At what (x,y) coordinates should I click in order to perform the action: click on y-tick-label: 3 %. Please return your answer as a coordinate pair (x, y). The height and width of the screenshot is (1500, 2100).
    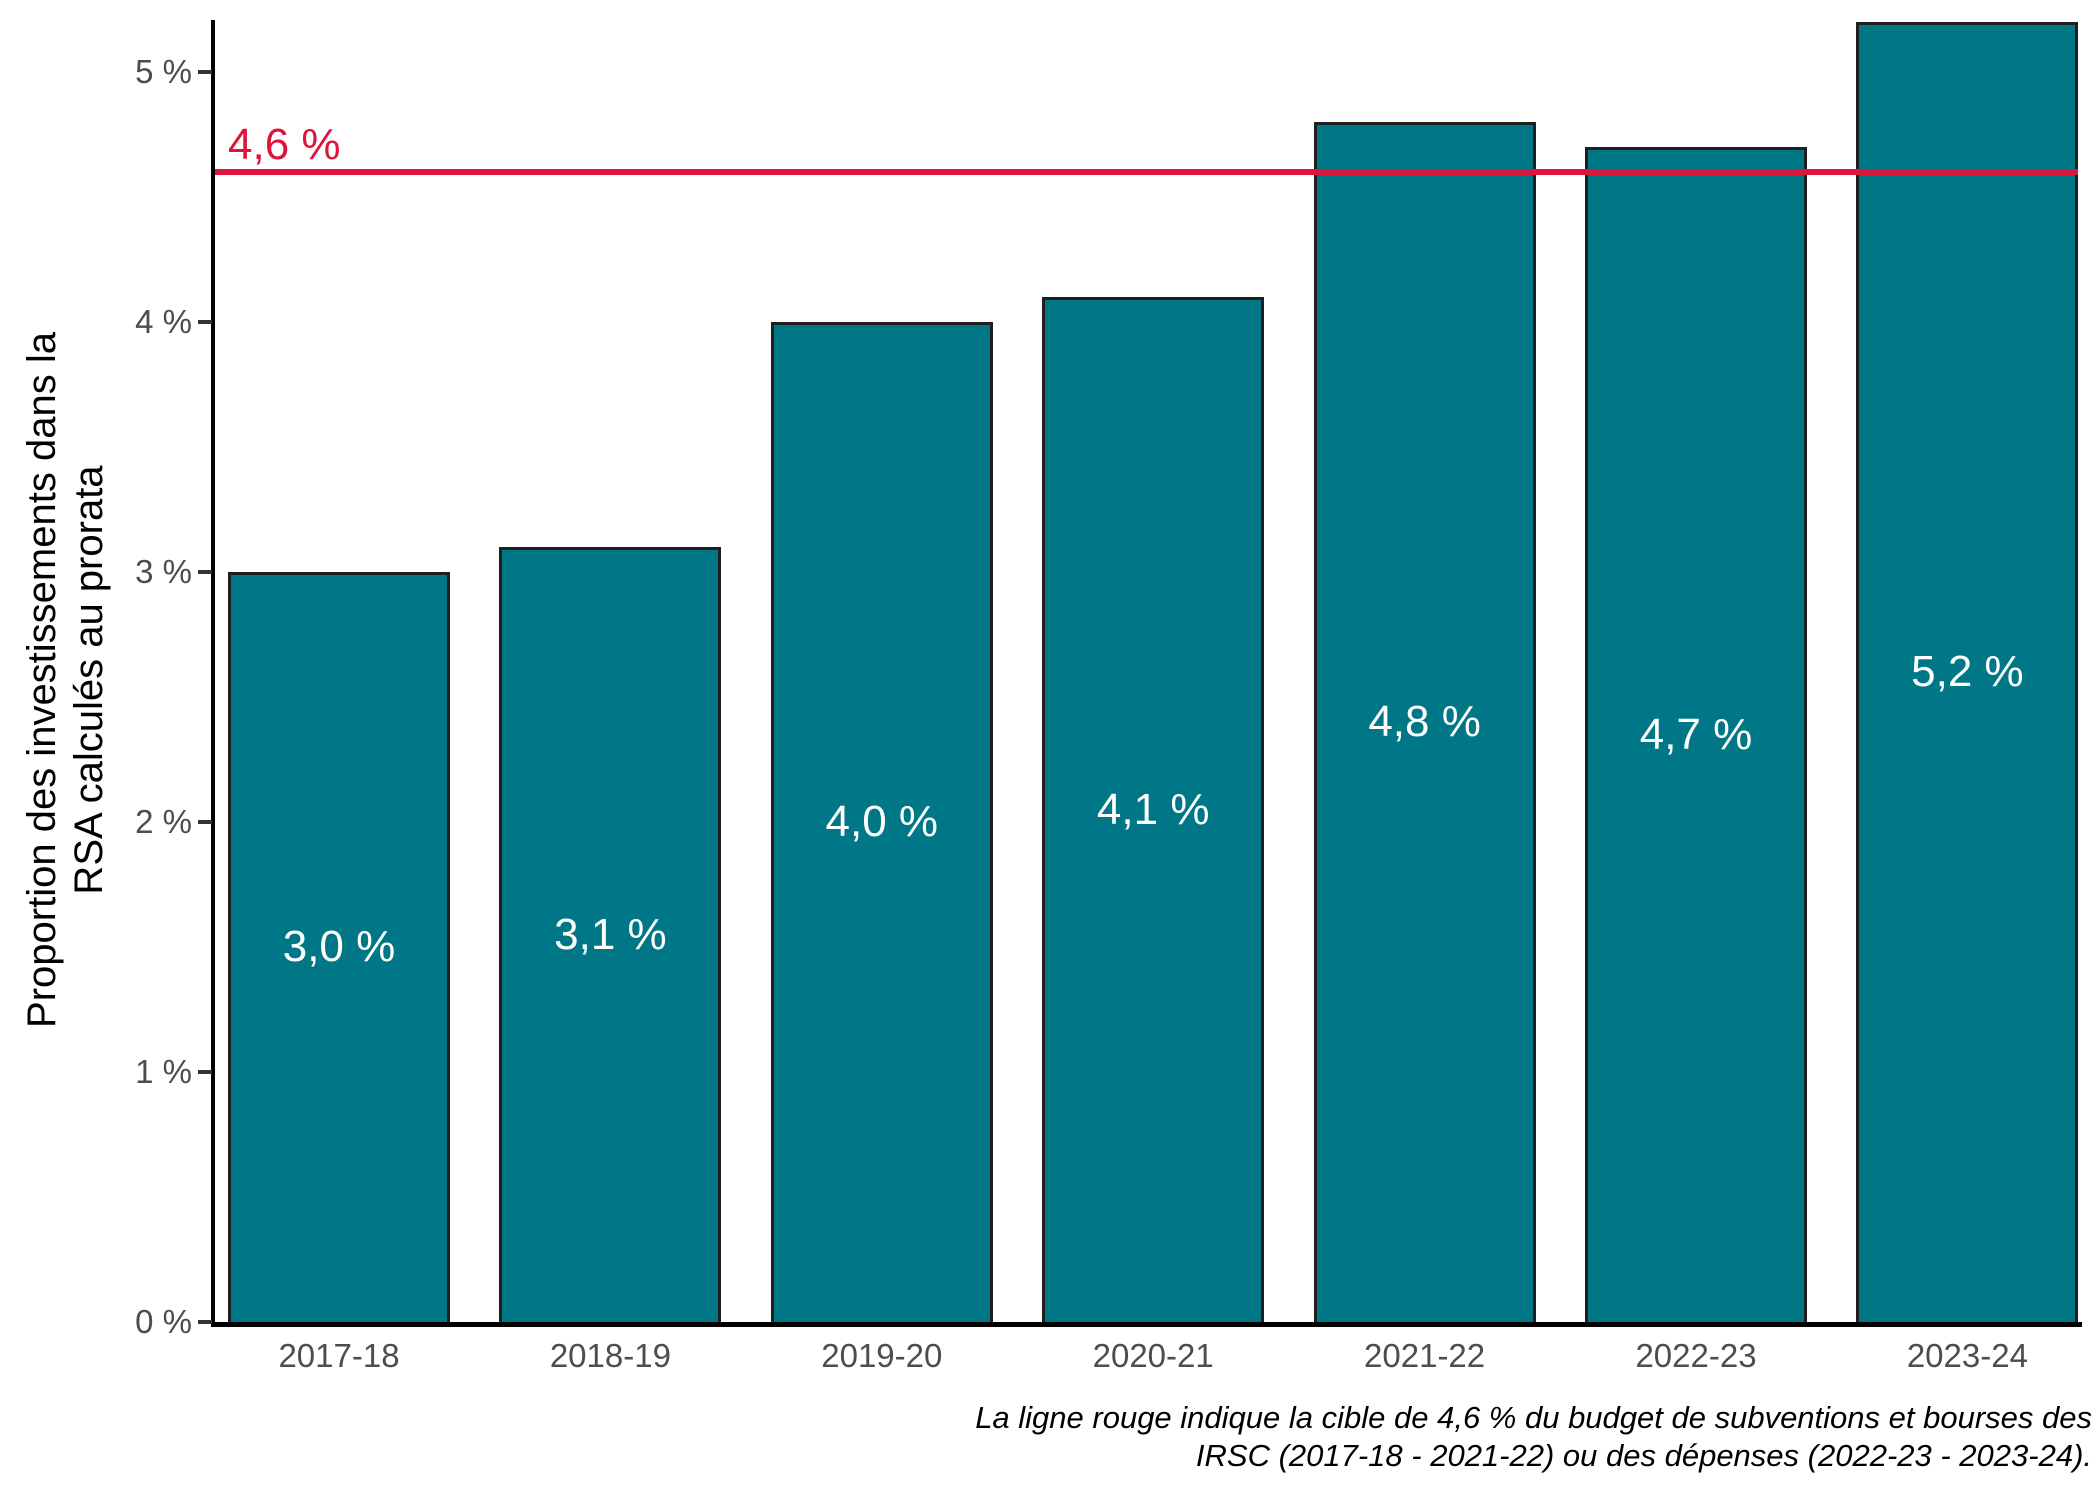
    Looking at the image, I should click on (163, 571).